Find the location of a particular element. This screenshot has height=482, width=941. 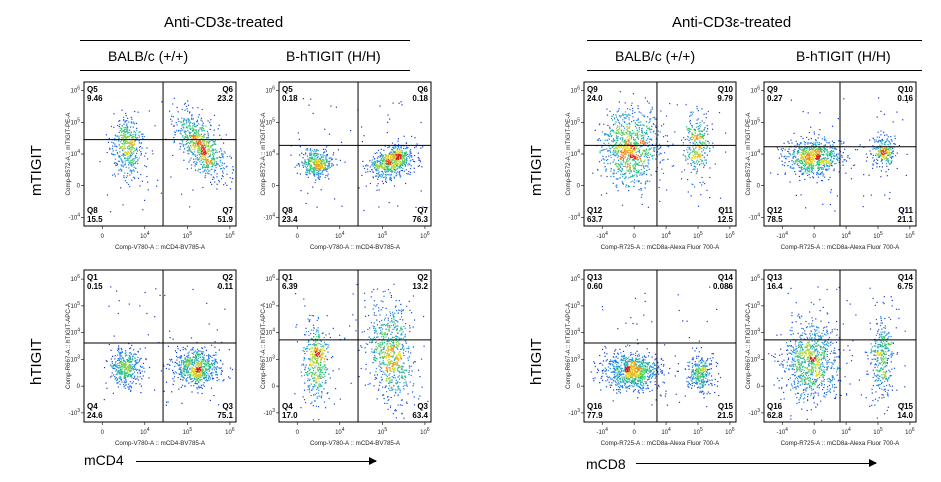

column-rule-cd4 is located at coordinates (245, 70).